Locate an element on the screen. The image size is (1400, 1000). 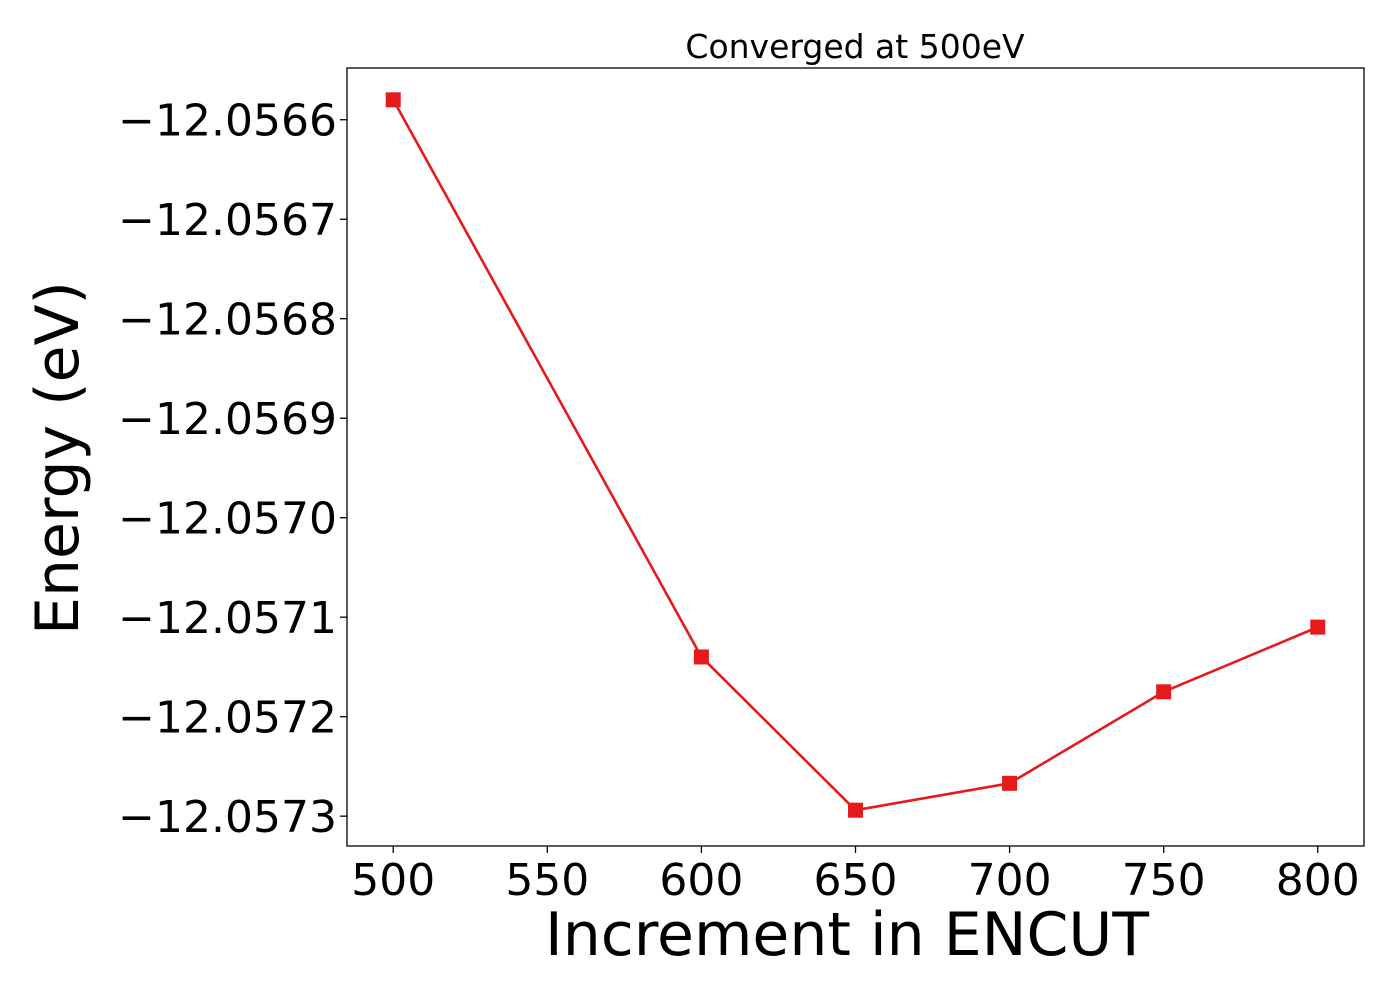
x-tick-label: 500 is located at coordinates (393, 880).